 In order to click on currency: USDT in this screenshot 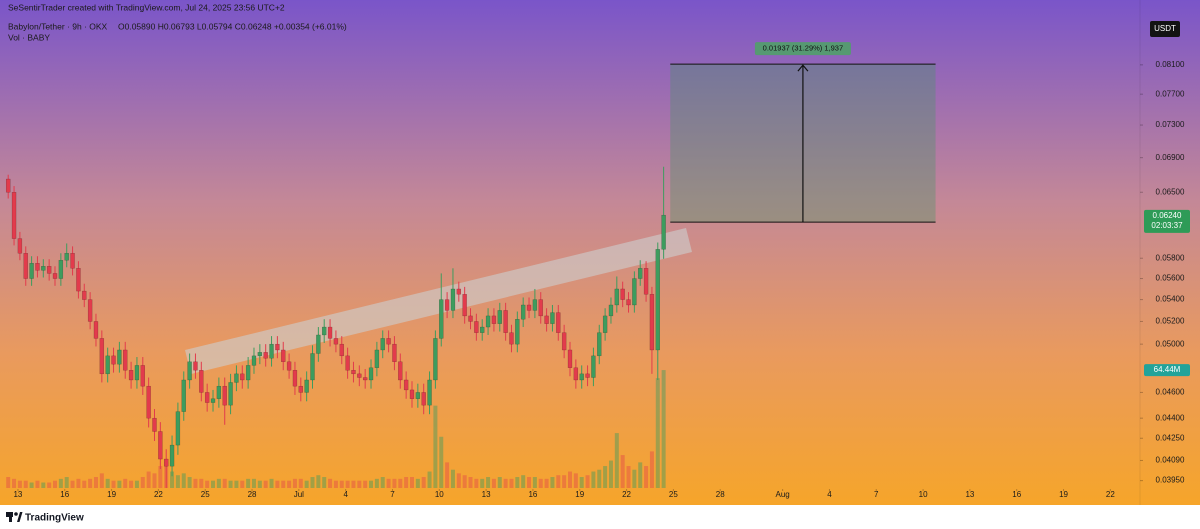, I will do `click(1165, 28)`.